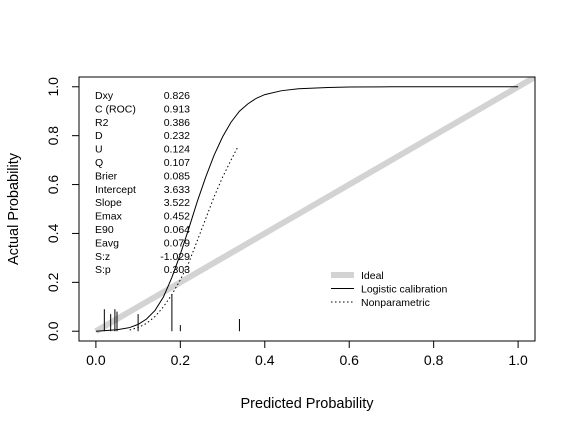  What do you see at coordinates (177, 176) in the screenshot?
I see `stat-value: 0.085` at bounding box center [177, 176].